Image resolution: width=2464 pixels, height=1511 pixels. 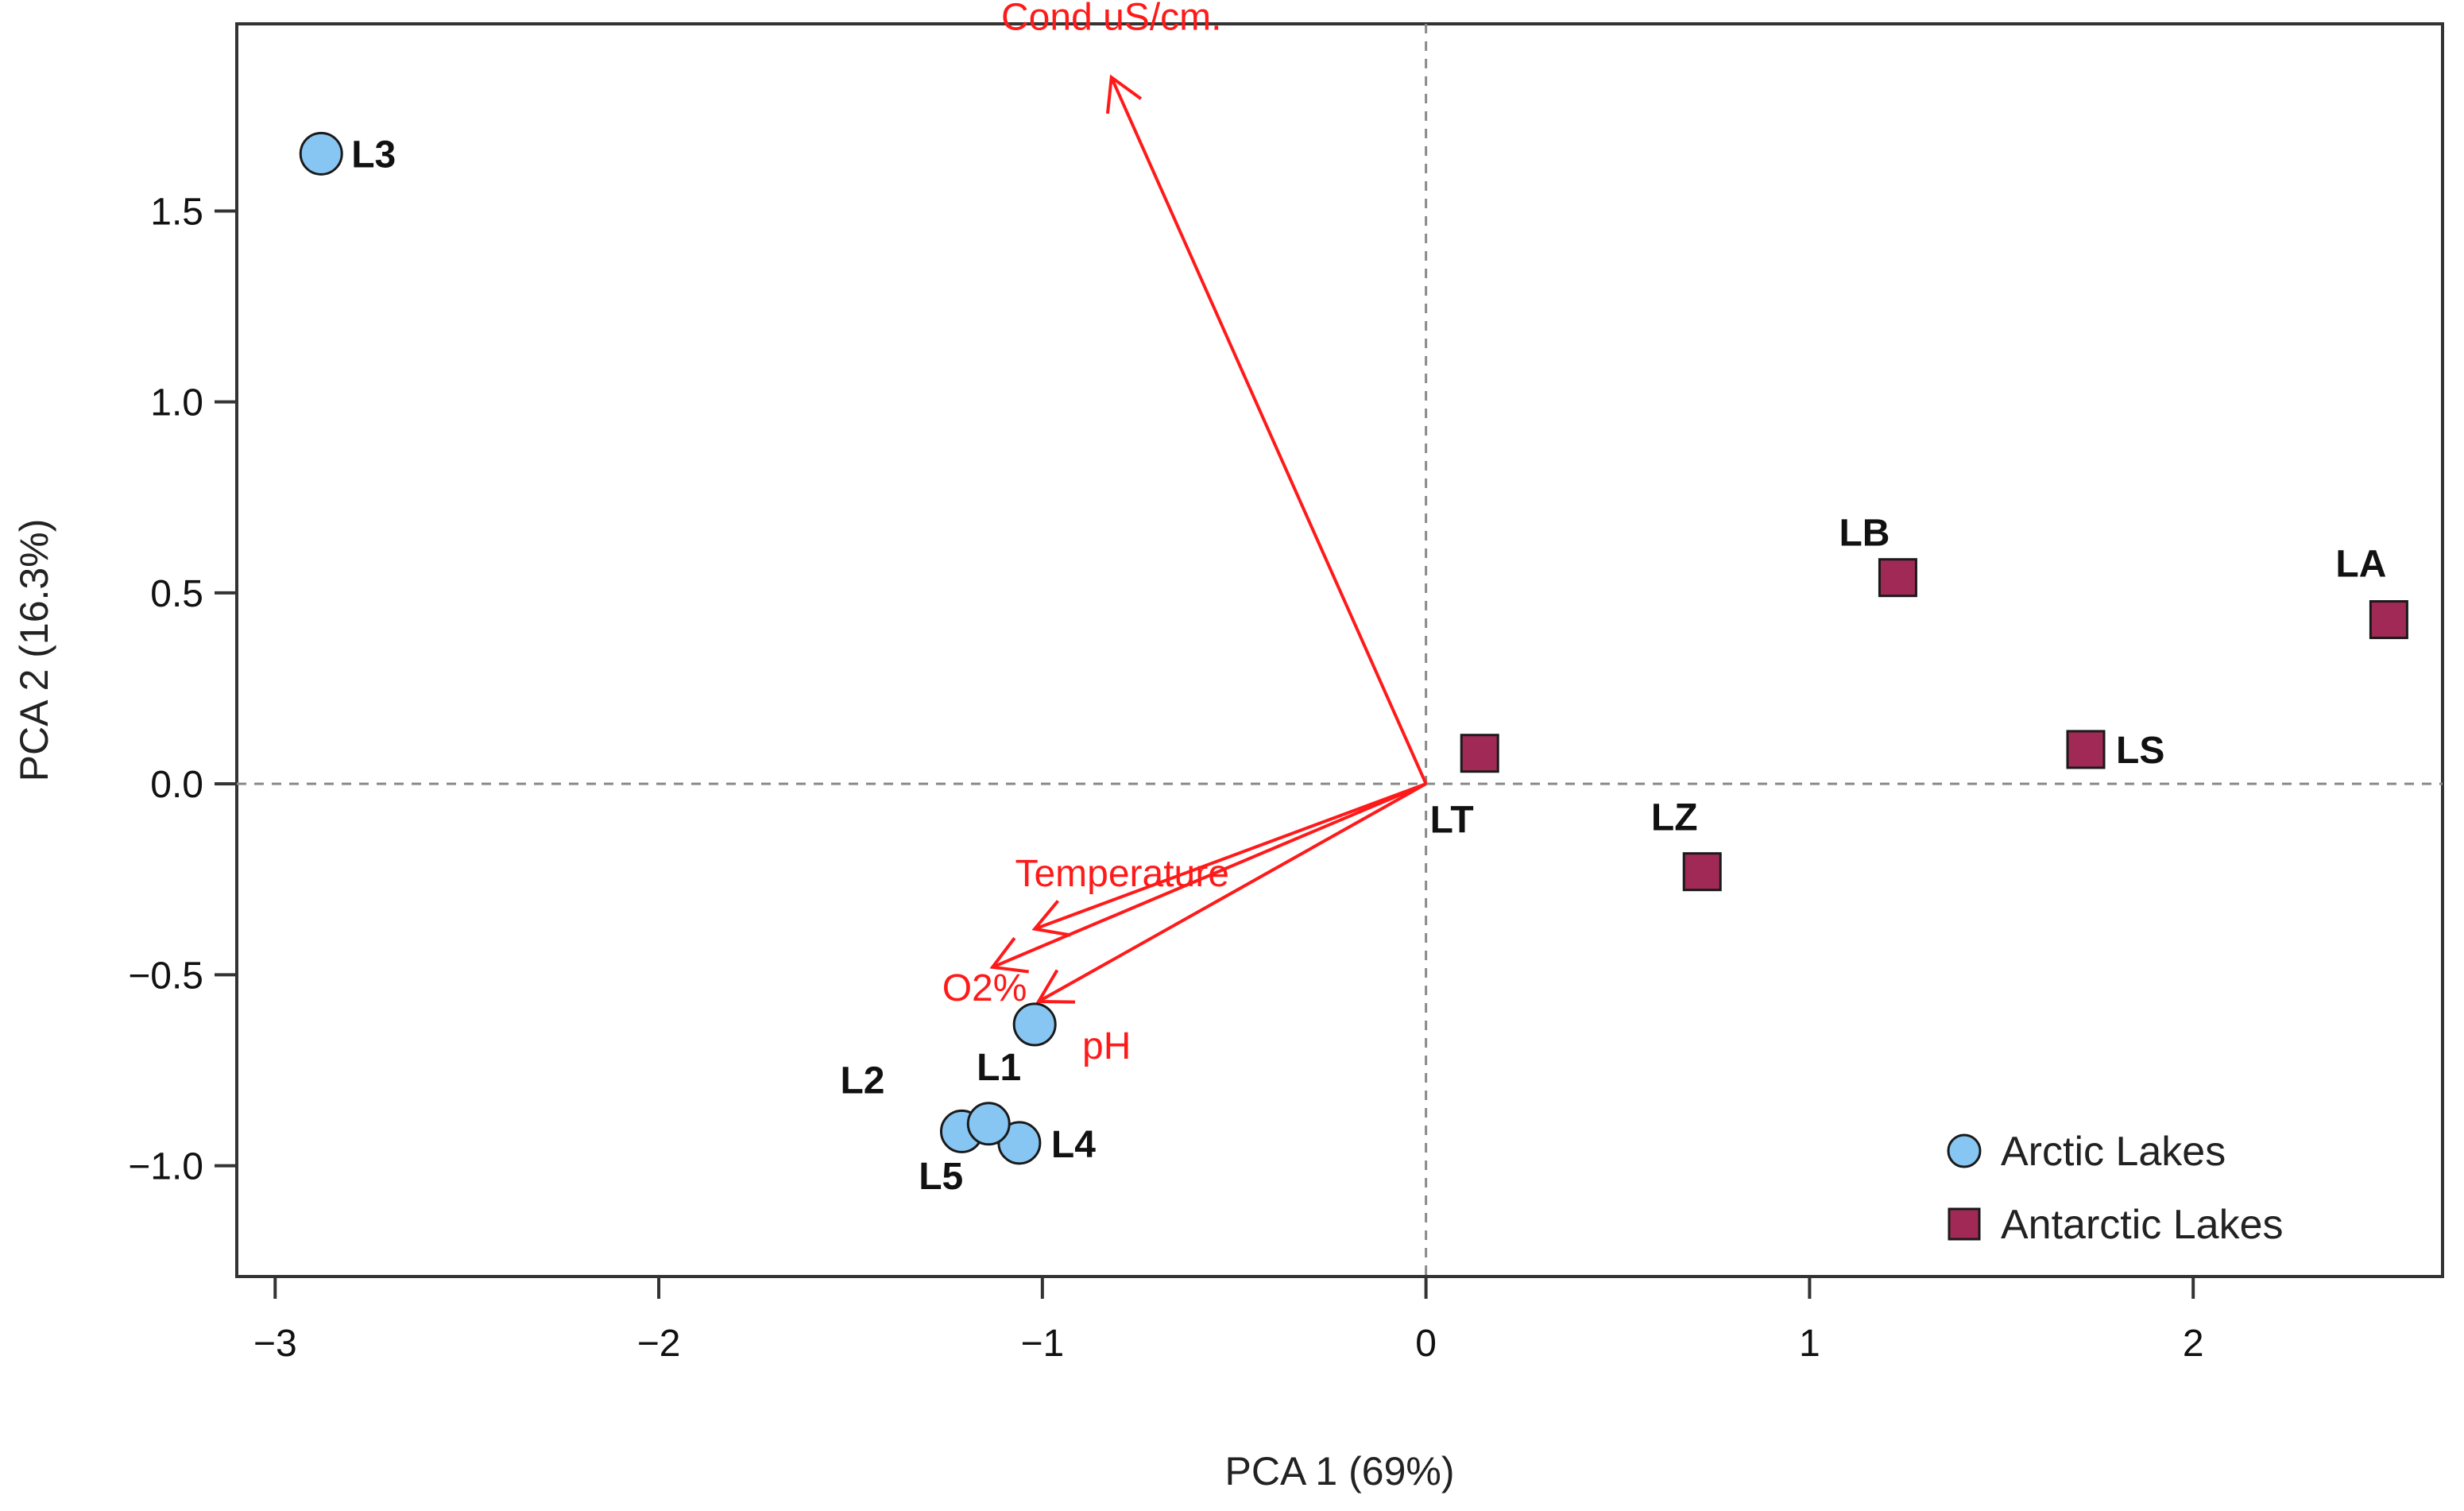 I want to click on point-label: L3, so click(x=373, y=155).